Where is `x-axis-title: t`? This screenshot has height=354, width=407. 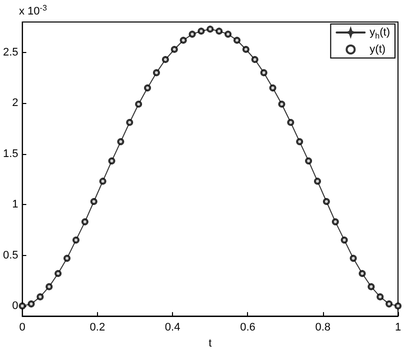 x-axis-title: t is located at coordinates (210, 344).